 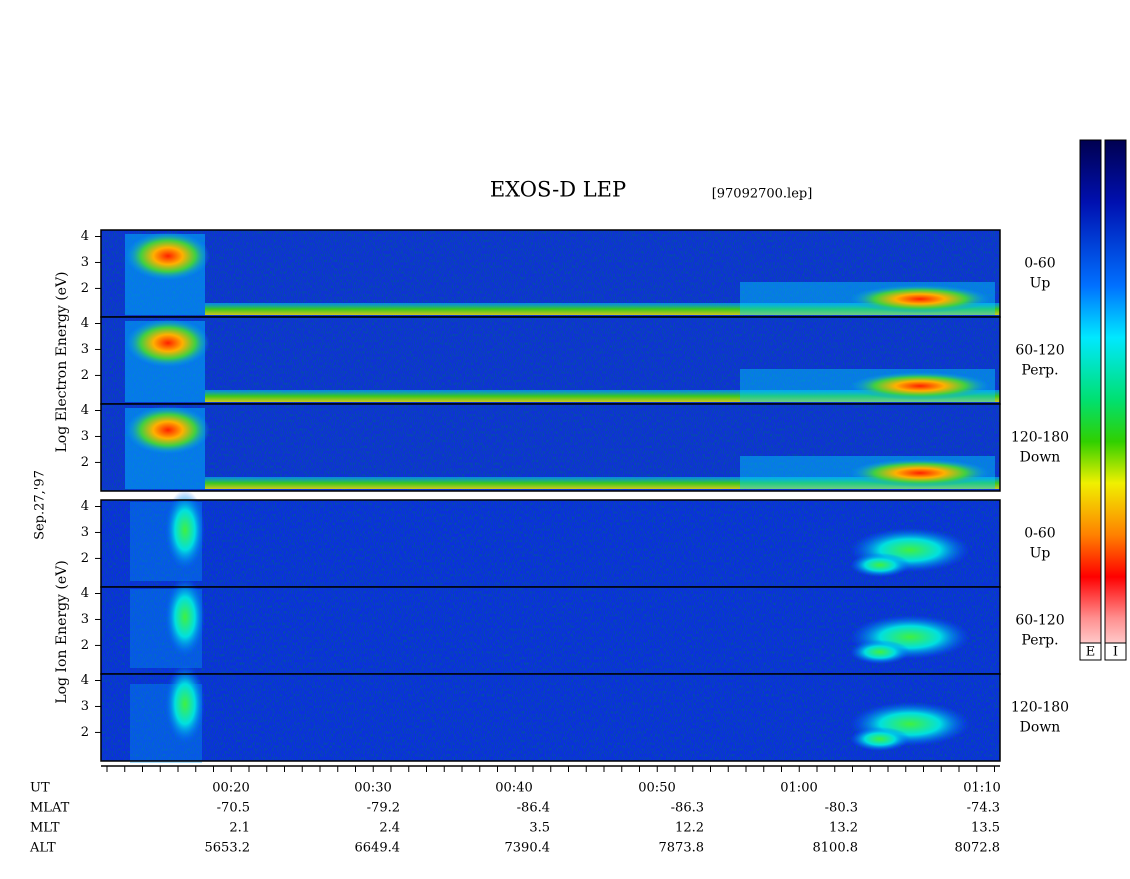 I want to click on row-name: UT, so click(x=40, y=788).